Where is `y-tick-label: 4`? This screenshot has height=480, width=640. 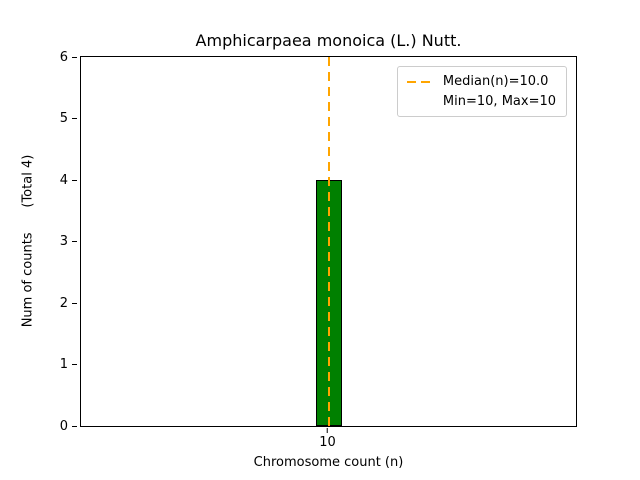 y-tick-label: 4 is located at coordinates (63, 180).